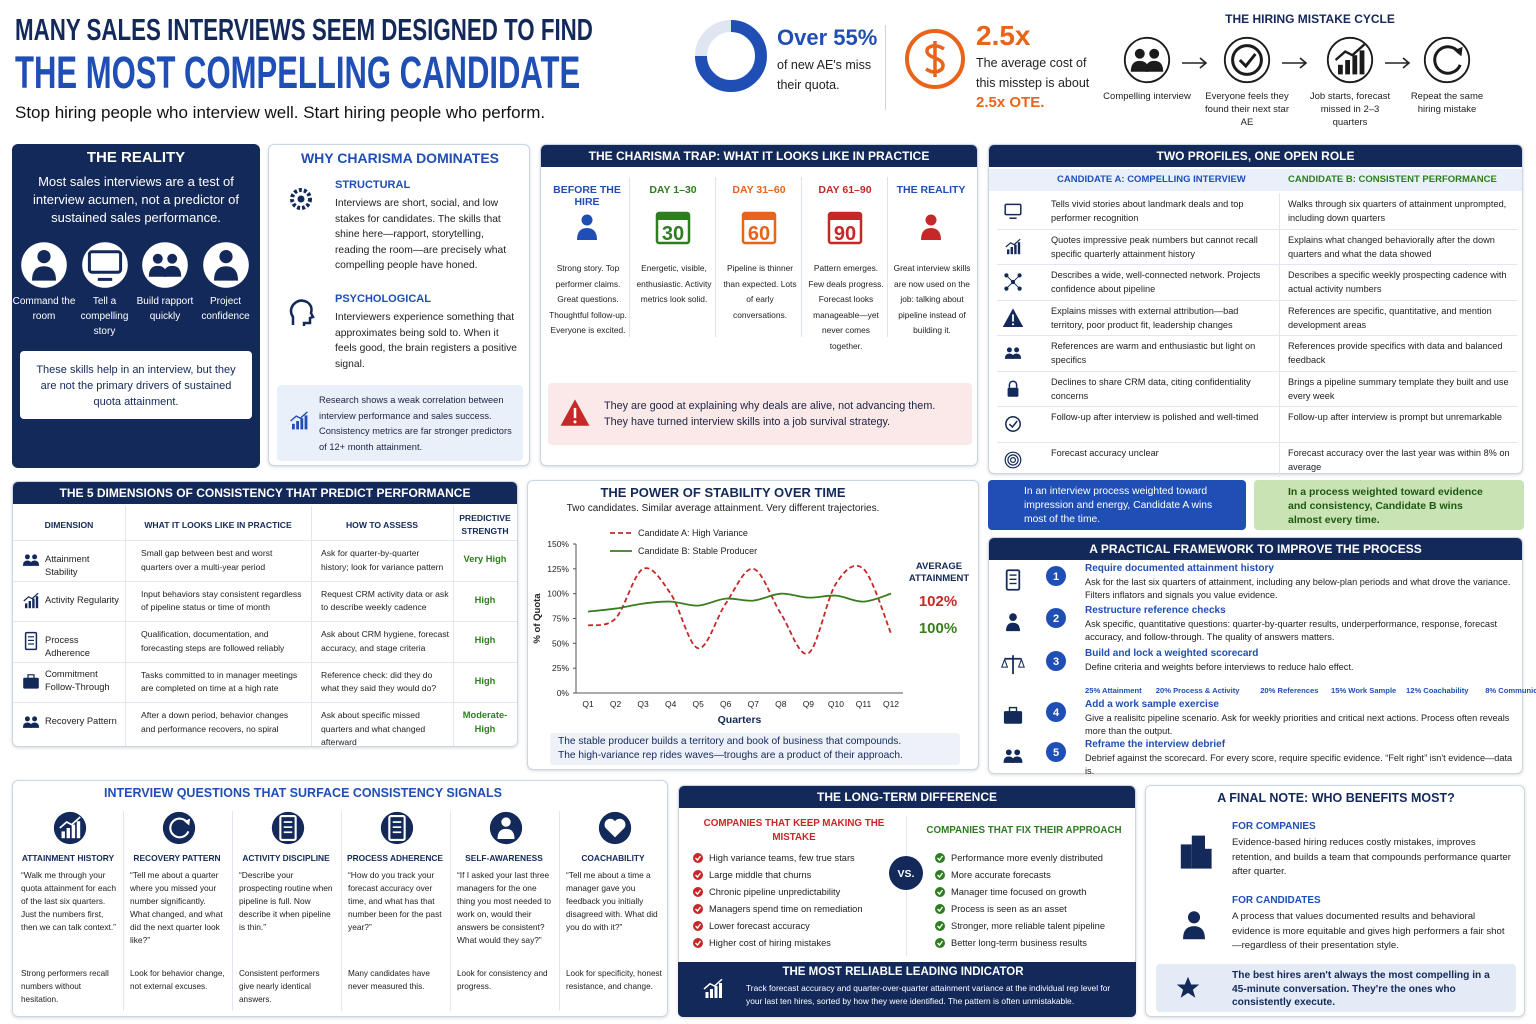 The height and width of the screenshot is (1024, 1536). I want to click on badge-bg, so click(1056, 661).